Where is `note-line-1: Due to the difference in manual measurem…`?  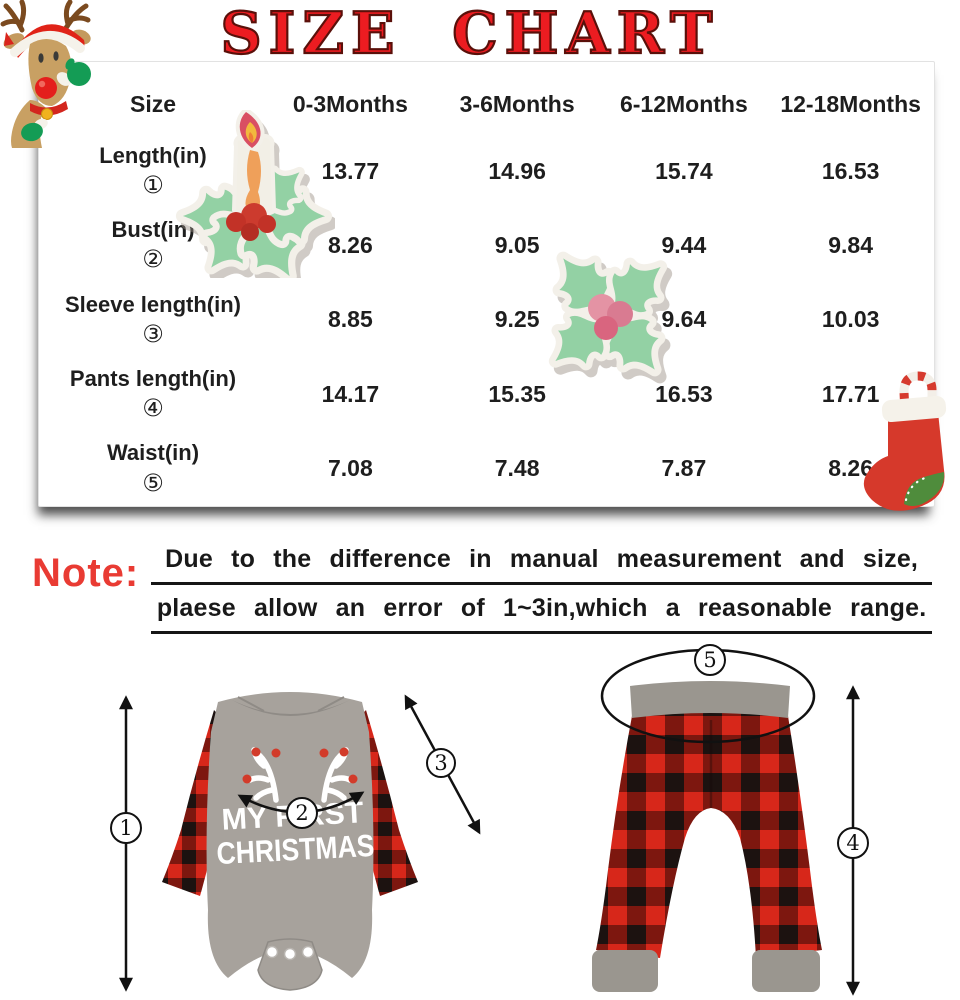 note-line-1: Due to the difference in manual measurem… is located at coordinates (541, 561).